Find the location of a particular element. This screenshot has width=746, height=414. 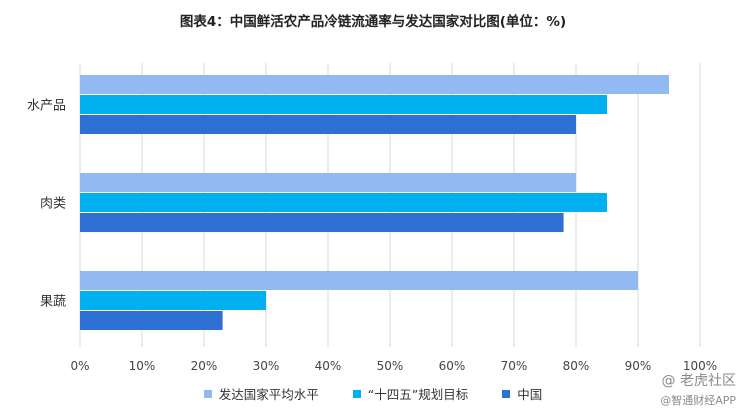

category-label-meat: 肉类 is located at coordinates (53, 204).